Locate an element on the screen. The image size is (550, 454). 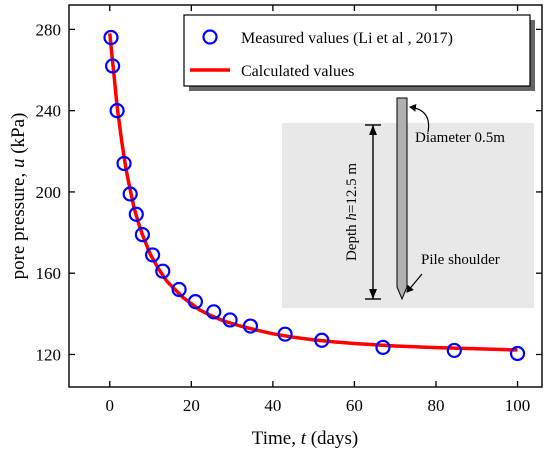
x-tick-label: 100 is located at coordinates (518, 405).